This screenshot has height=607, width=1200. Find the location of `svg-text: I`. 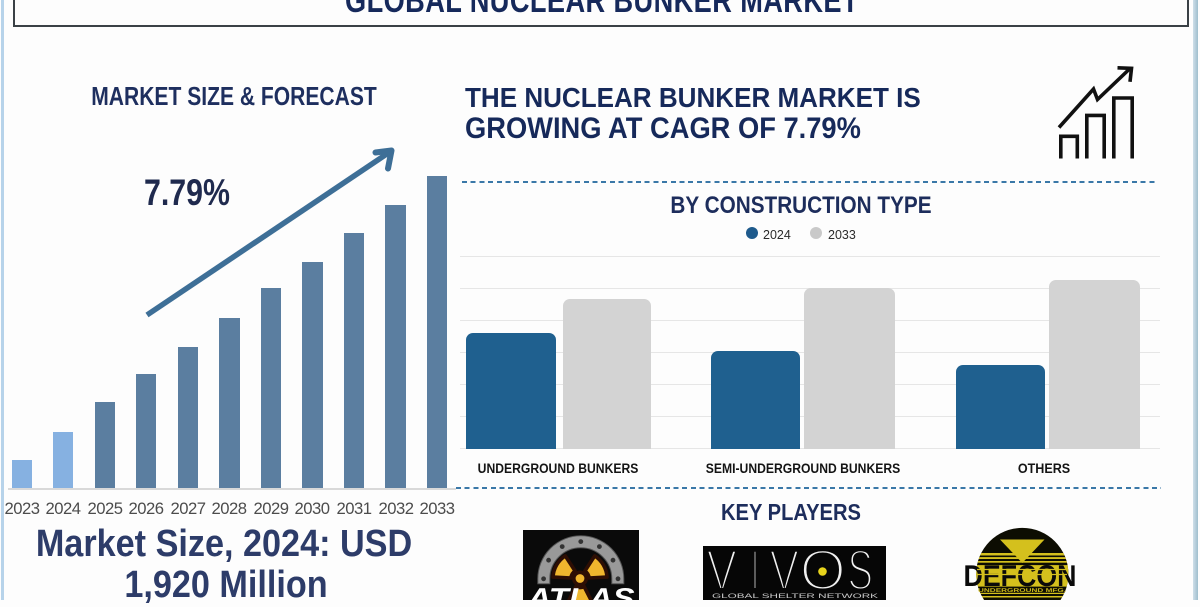

svg-text: I is located at coordinates (755, 573).